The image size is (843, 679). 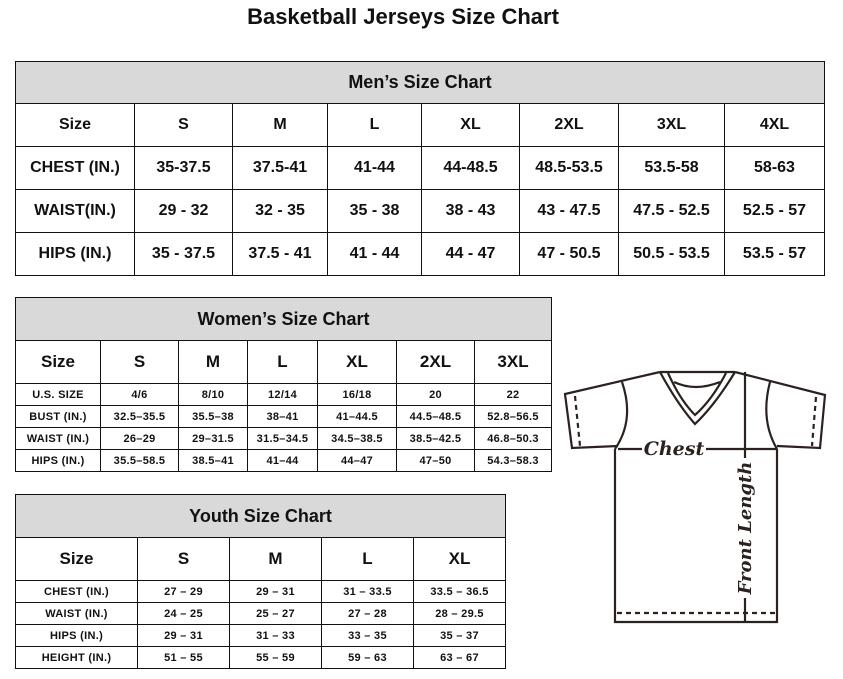 What do you see at coordinates (76, 635) in the screenshot?
I see `row-label: HIPS (IN.)` at bounding box center [76, 635].